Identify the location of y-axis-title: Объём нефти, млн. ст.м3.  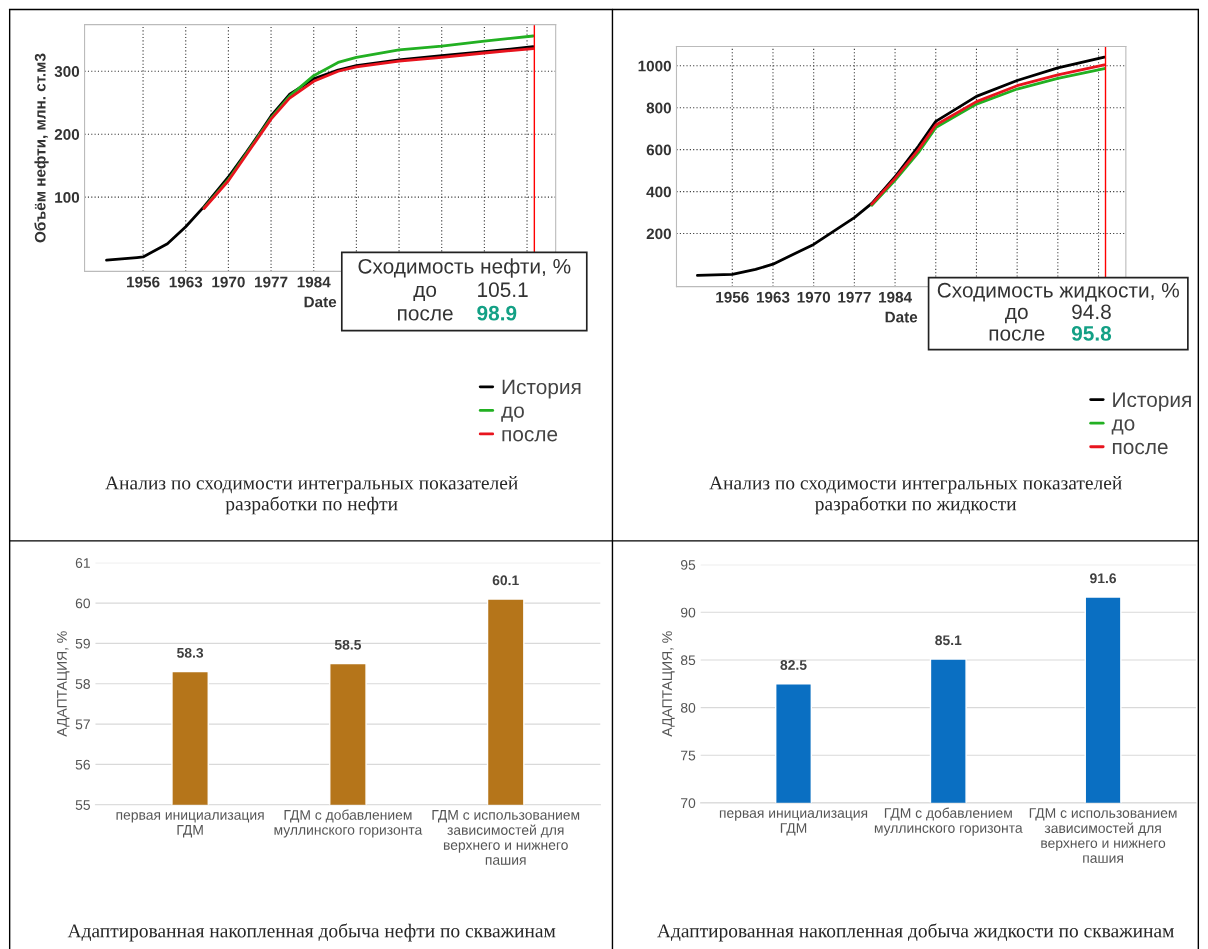
(41, 148).